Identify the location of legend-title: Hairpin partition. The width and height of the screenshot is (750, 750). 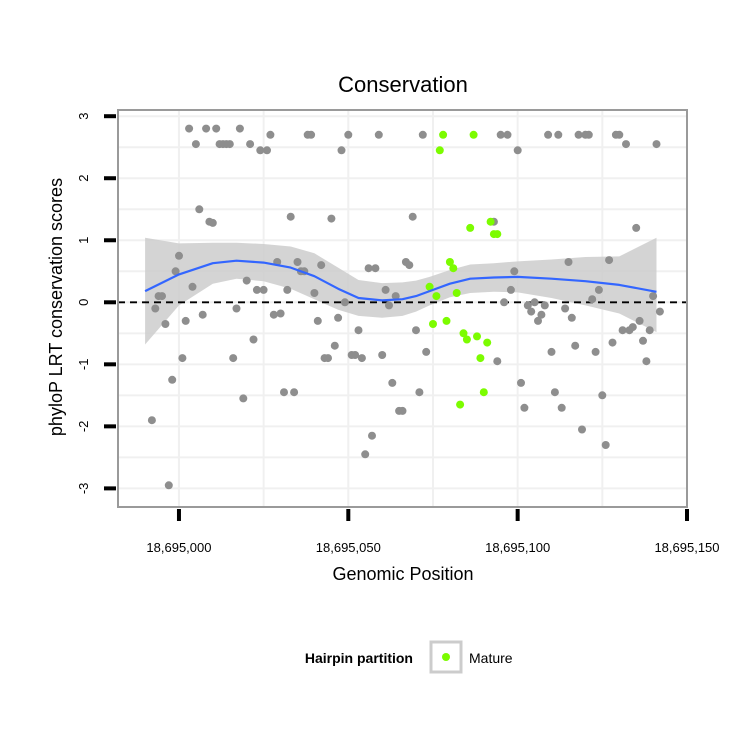
(359, 658).